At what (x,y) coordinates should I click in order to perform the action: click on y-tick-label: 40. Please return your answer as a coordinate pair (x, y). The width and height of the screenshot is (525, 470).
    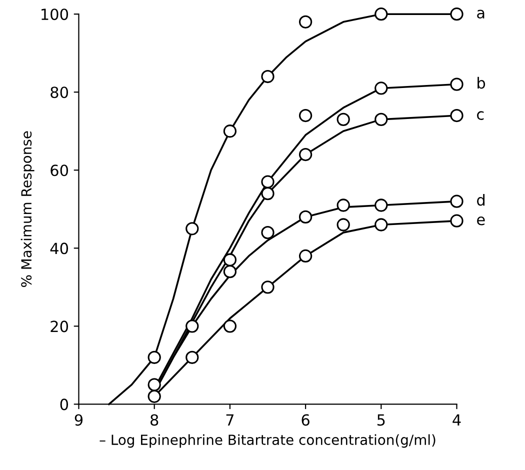
    Looking at the image, I should click on (59, 248).